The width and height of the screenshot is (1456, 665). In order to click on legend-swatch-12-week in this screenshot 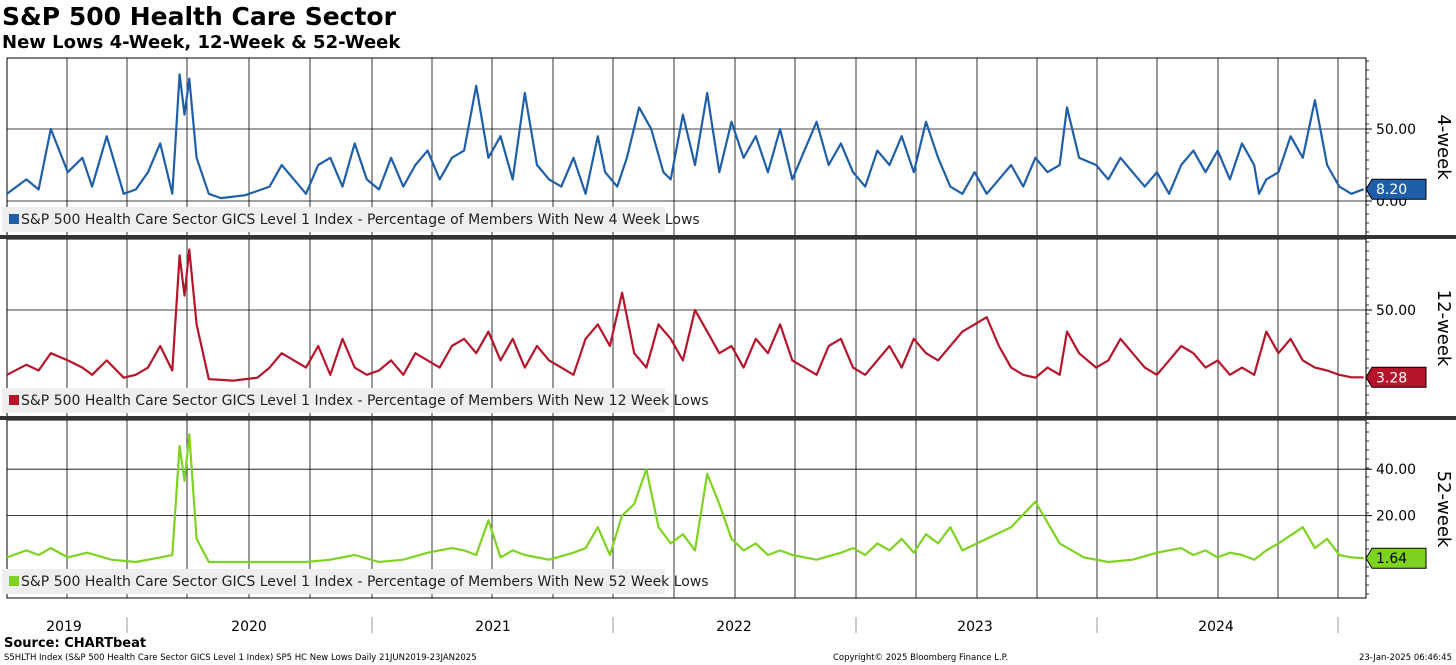, I will do `click(14, 400)`.